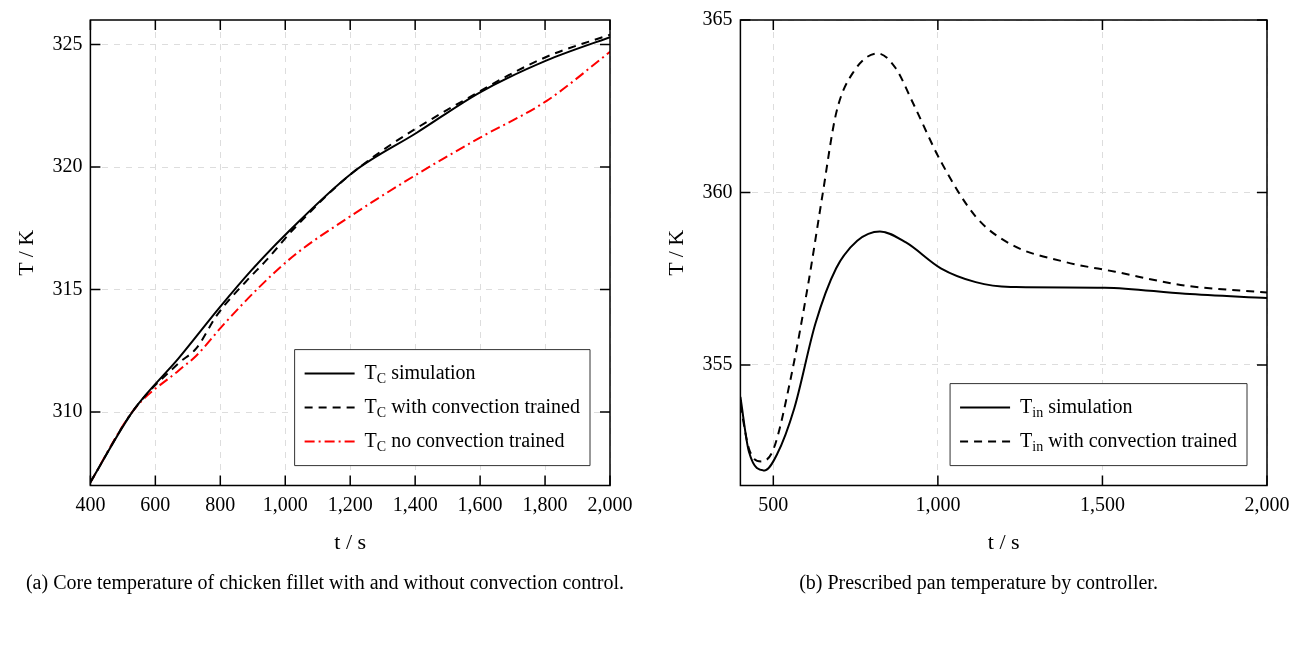  Describe the element at coordinates (90, 503) in the screenshot. I see `x-tick-label: 400` at that location.